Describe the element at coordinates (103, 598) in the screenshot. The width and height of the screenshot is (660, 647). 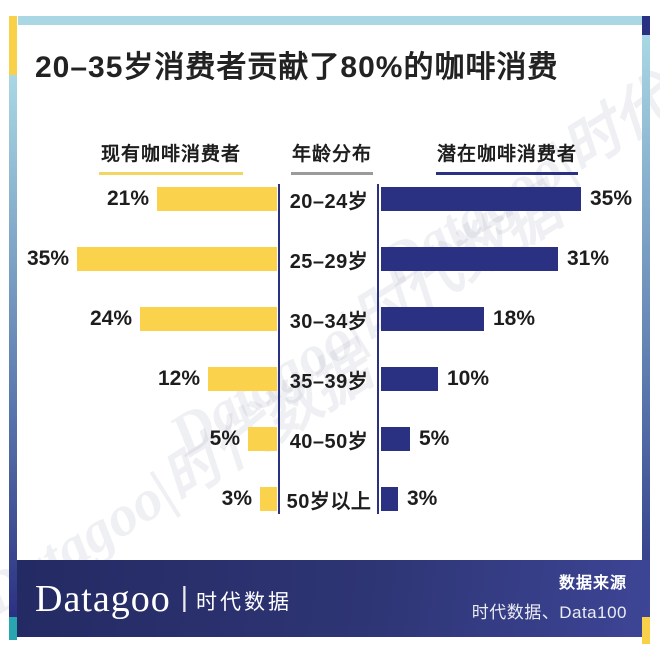
I see `brand-name: Datagoo` at that location.